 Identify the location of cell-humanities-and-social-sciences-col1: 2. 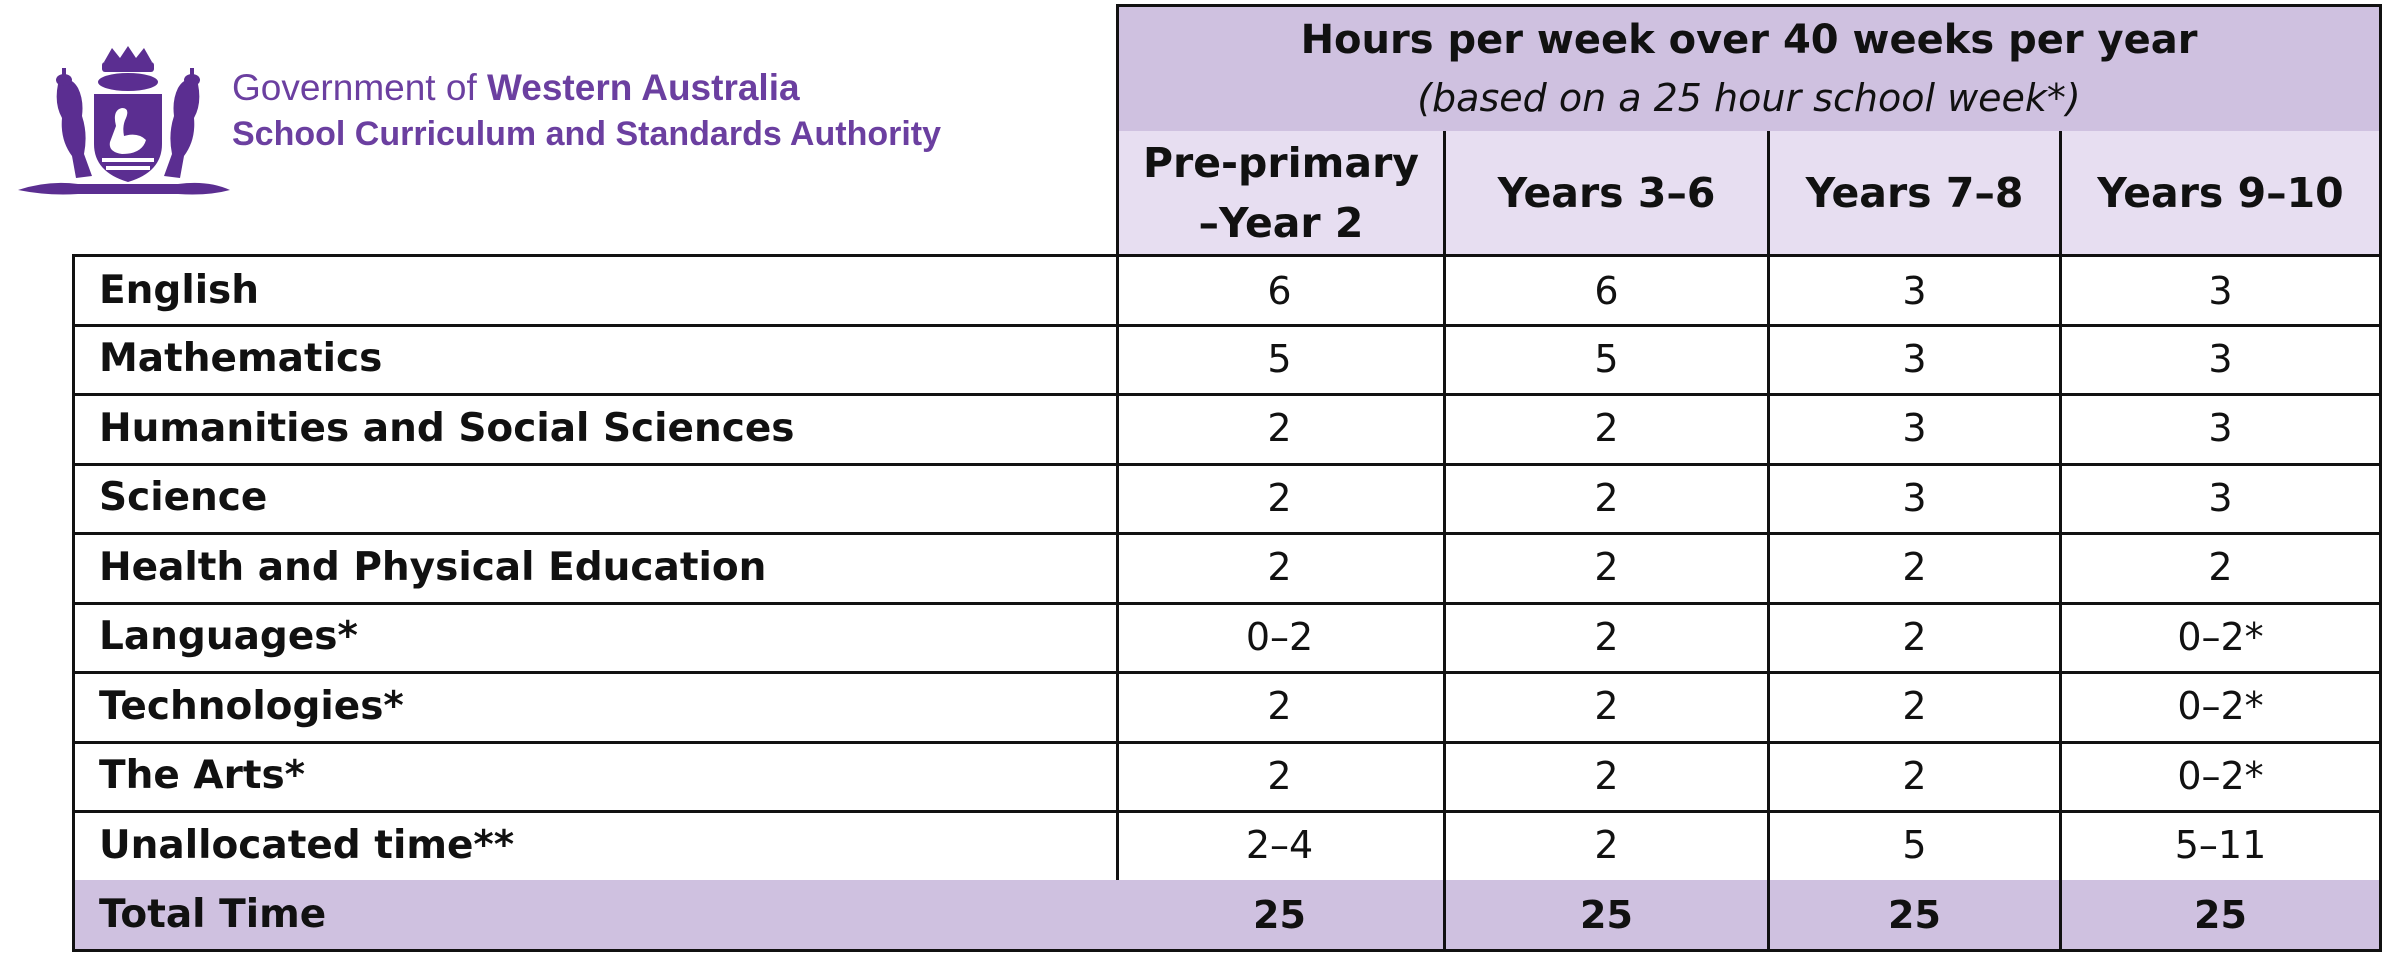
(1281, 429).